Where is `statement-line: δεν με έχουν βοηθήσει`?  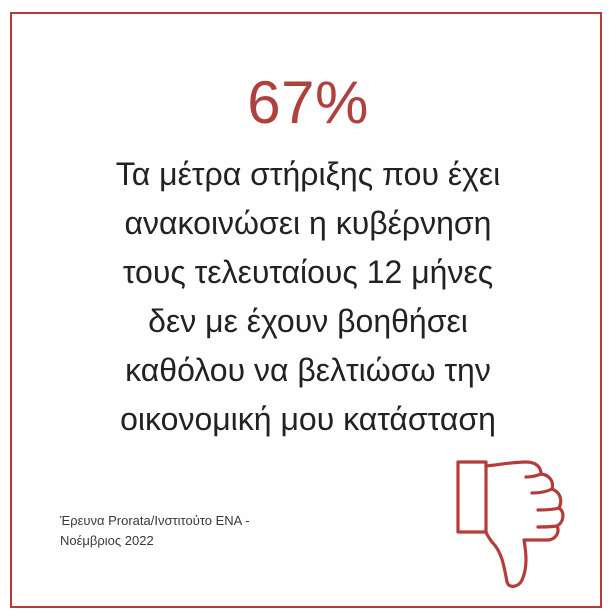
statement-line: δεν με έχουν βοηθήσει is located at coordinates (308, 321).